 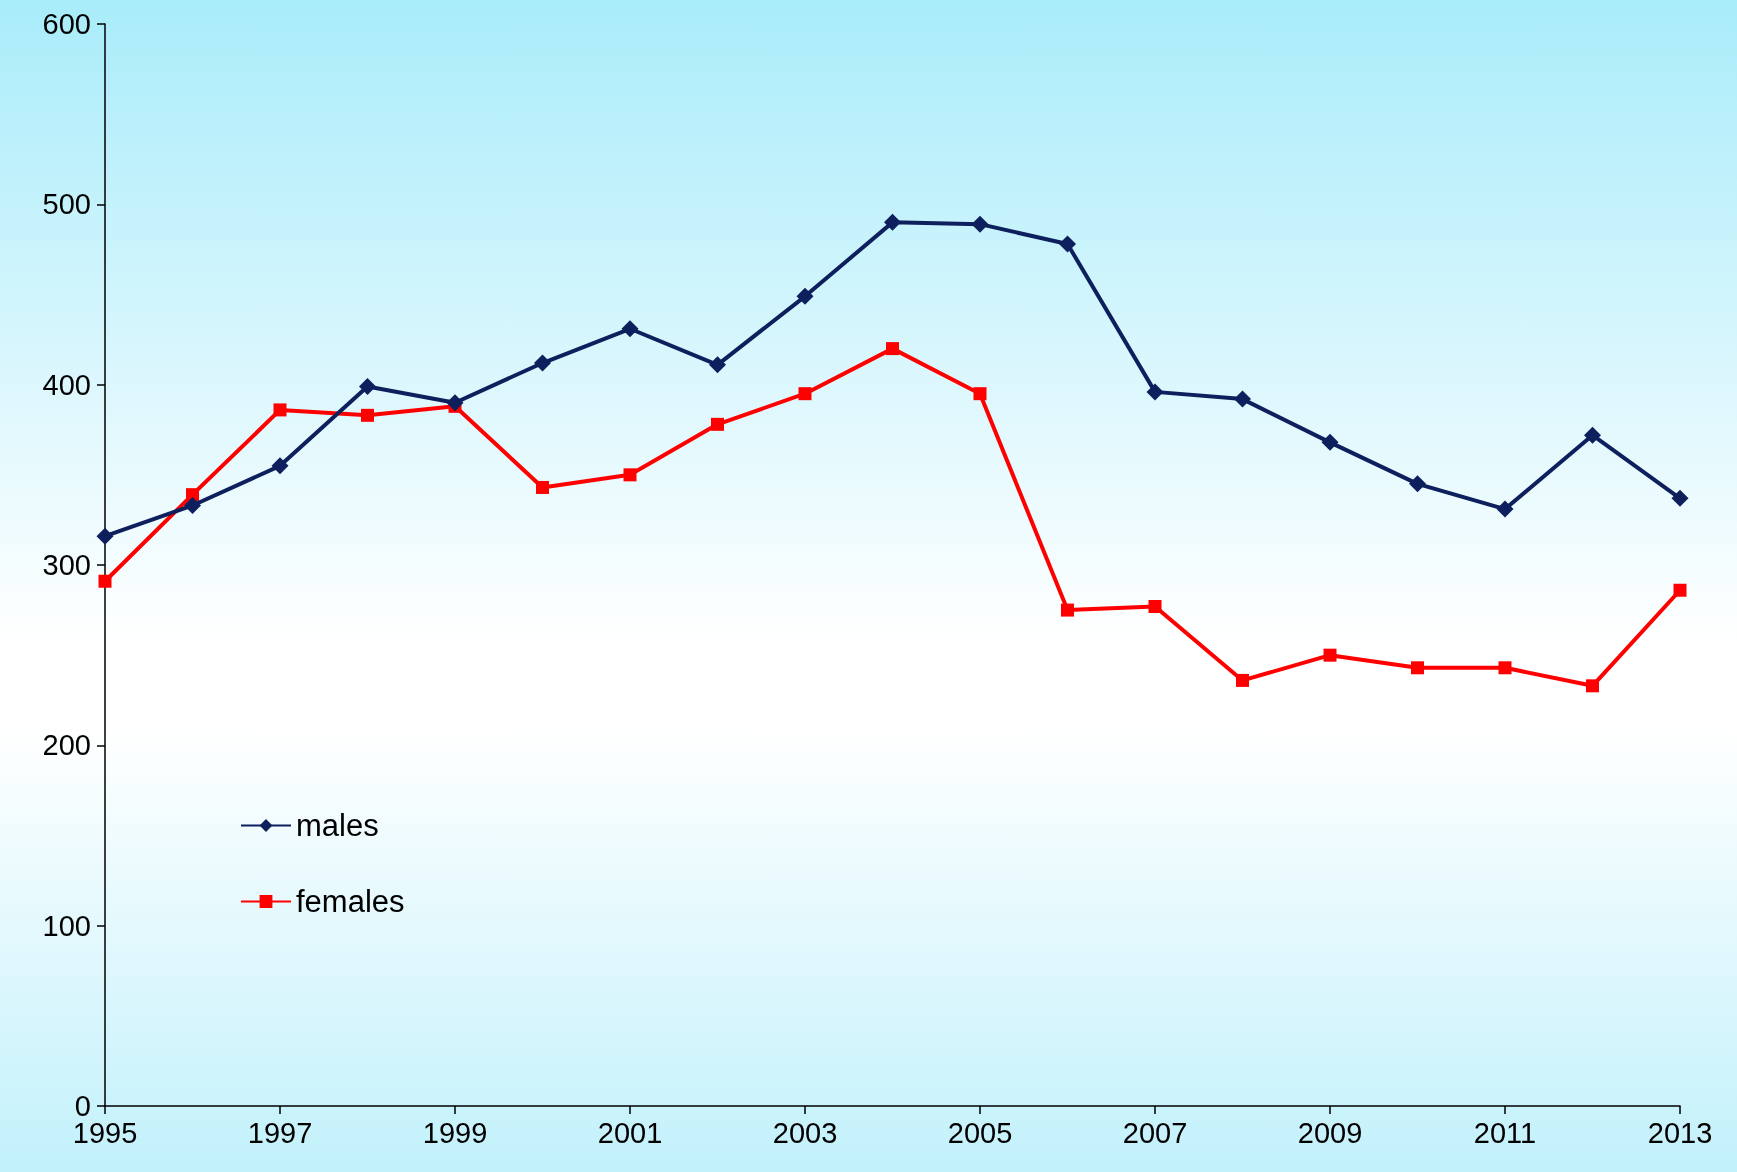 What do you see at coordinates (1680, 1132) in the screenshot?
I see `x-tick-label: 2013` at bounding box center [1680, 1132].